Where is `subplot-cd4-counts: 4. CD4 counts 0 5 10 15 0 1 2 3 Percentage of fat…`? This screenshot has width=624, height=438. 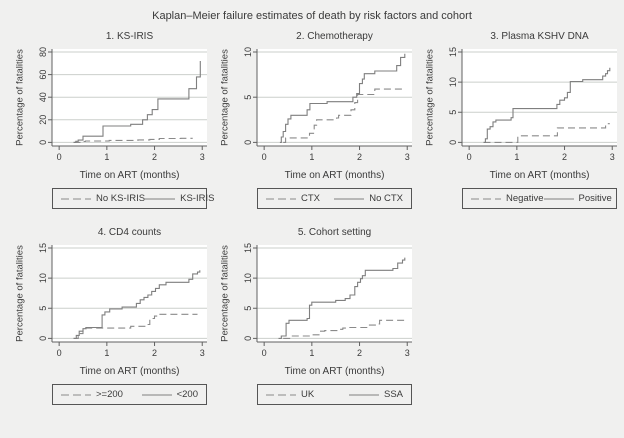 subplot-cd4-counts: 4. CD4 counts 0 5 10 15 0 1 2 3 Percentage of fat… is located at coordinates (109, 324).